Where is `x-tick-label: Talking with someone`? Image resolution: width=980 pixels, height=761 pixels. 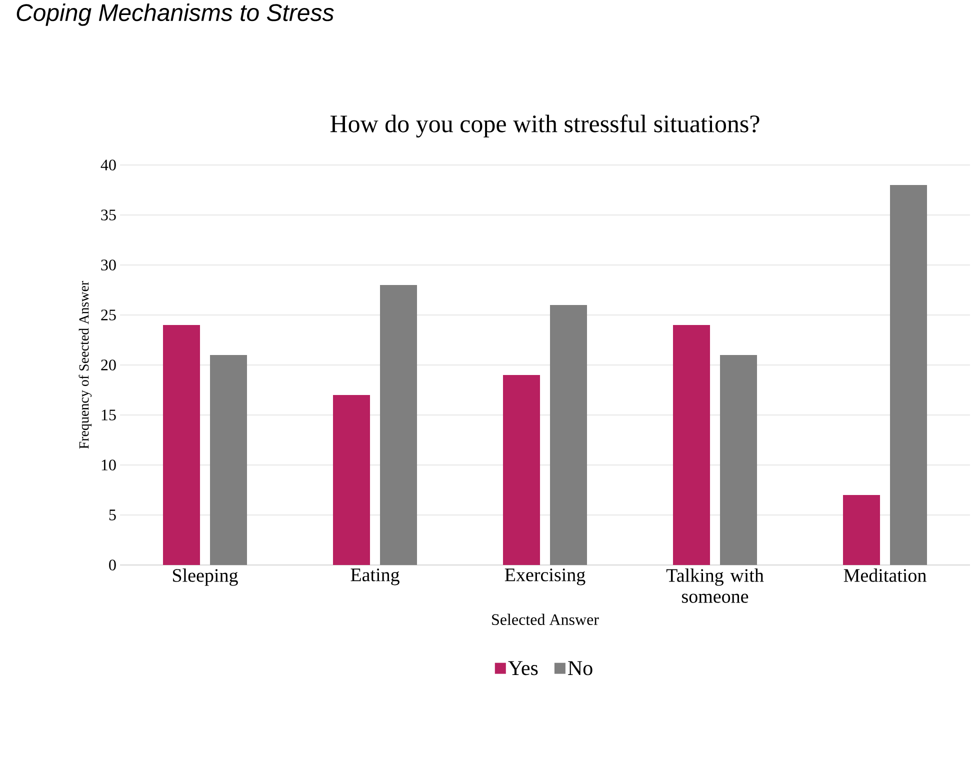
x-tick-label: Talking with someone is located at coordinates (715, 585).